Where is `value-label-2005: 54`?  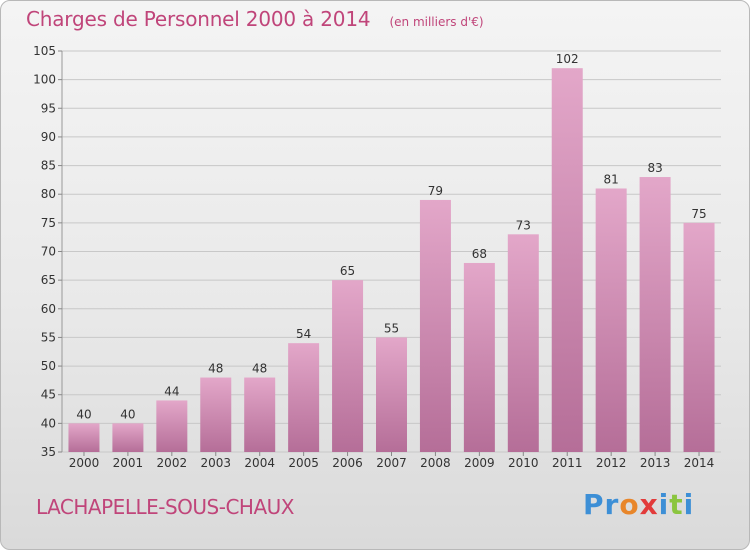 value-label-2005: 54 is located at coordinates (303, 334).